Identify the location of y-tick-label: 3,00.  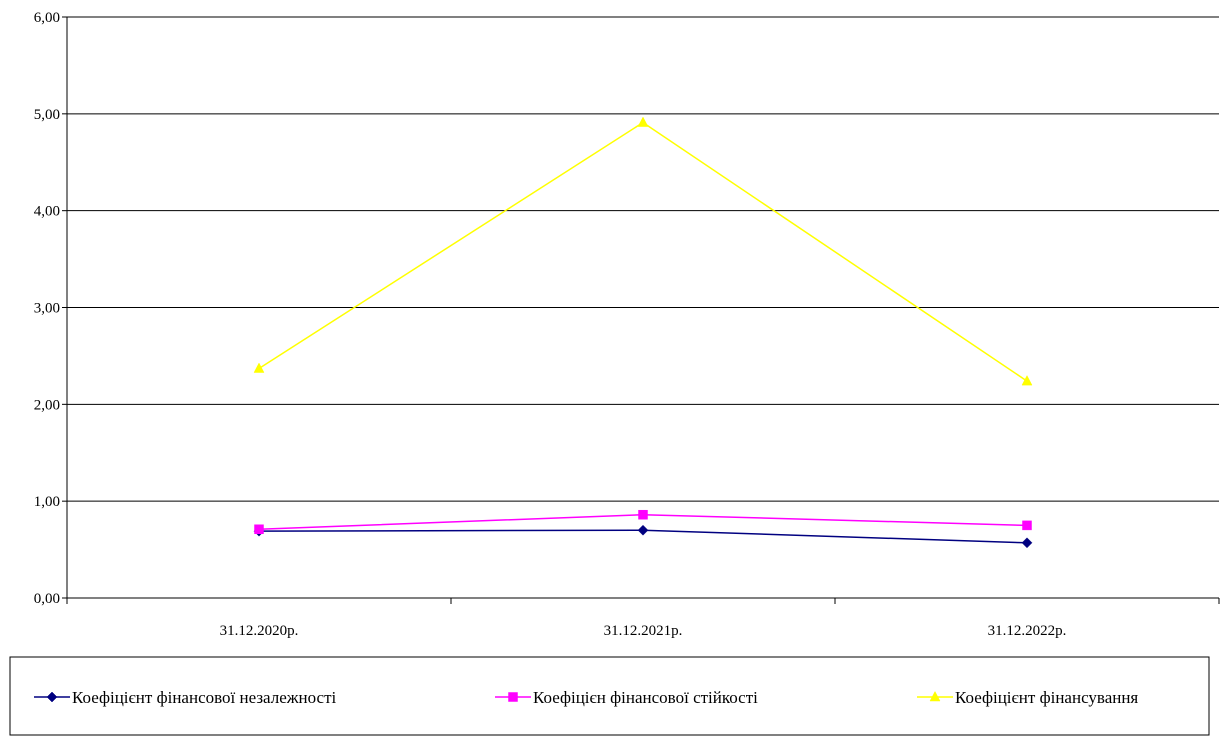
(47, 309).